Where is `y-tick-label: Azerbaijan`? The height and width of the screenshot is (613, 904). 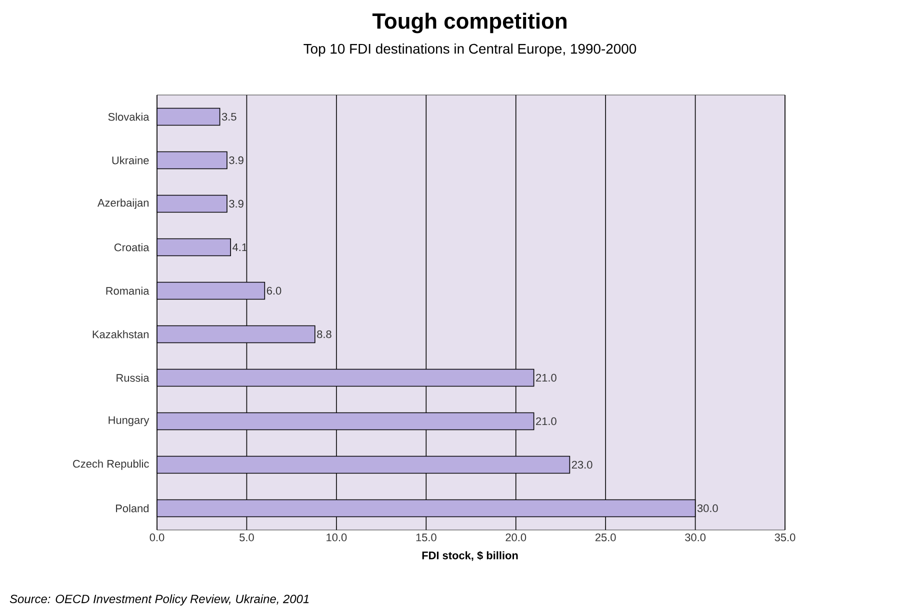 y-tick-label: Azerbaijan is located at coordinates (123, 203).